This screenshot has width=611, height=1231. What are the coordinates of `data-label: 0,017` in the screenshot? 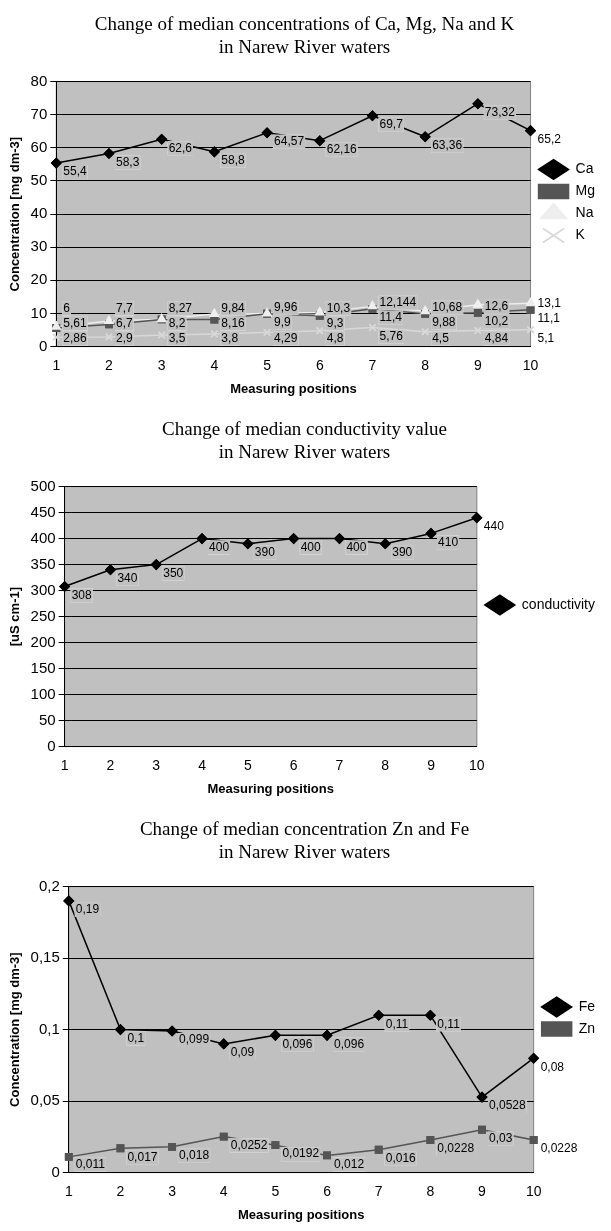 It's located at (142, 1156).